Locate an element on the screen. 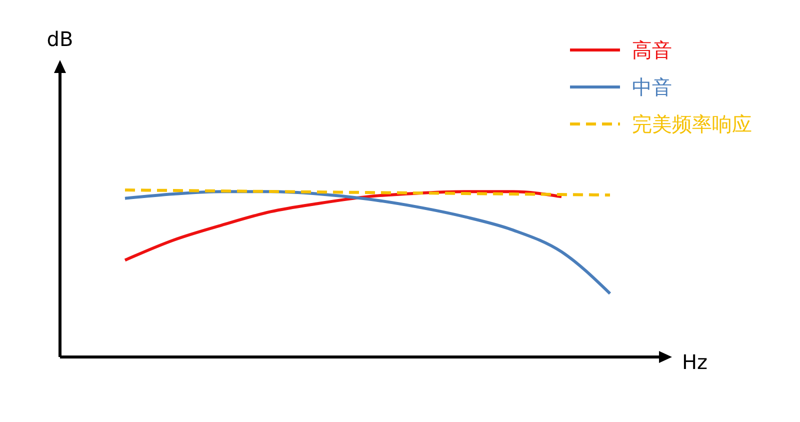  legend-label: 中音 is located at coordinates (652, 87).